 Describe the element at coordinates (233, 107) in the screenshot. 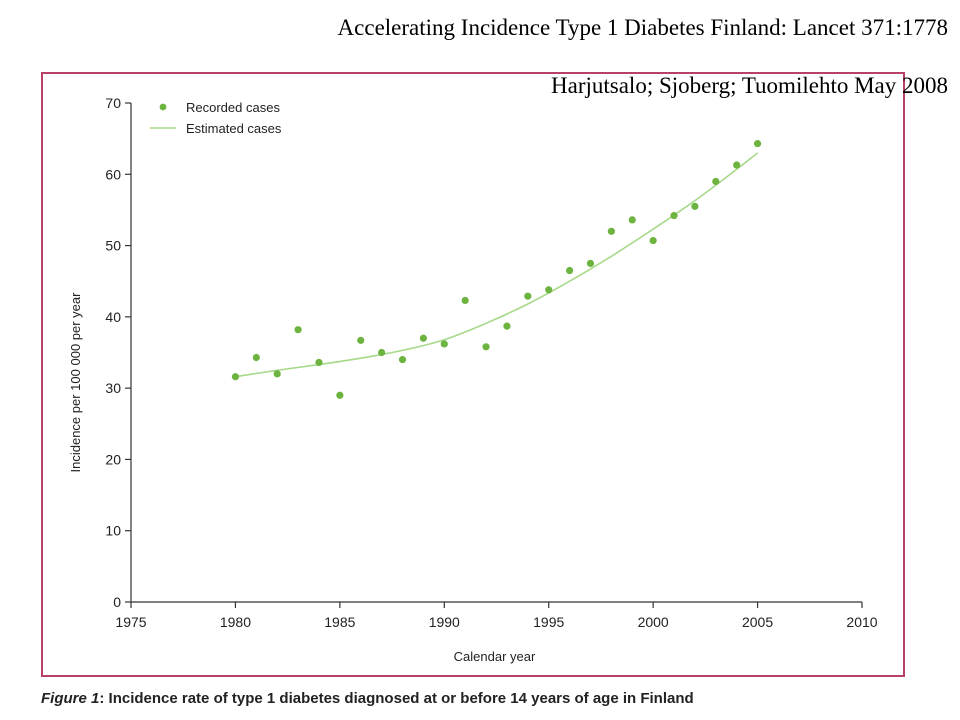

I see `legend-label-recorded: Recorded cases` at that location.